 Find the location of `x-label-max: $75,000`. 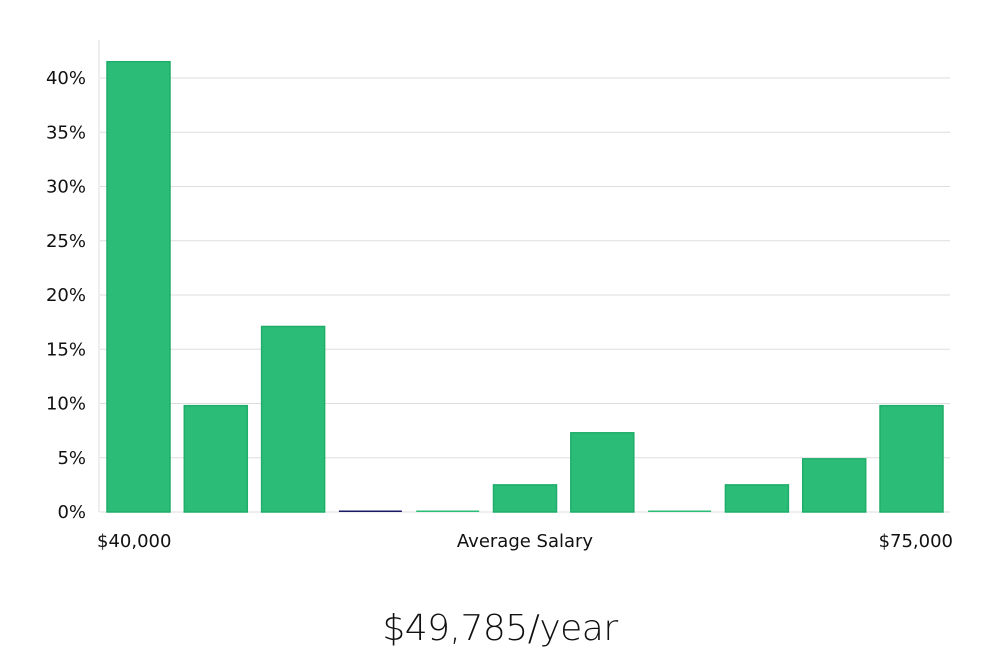

x-label-max: $75,000 is located at coordinates (916, 541).